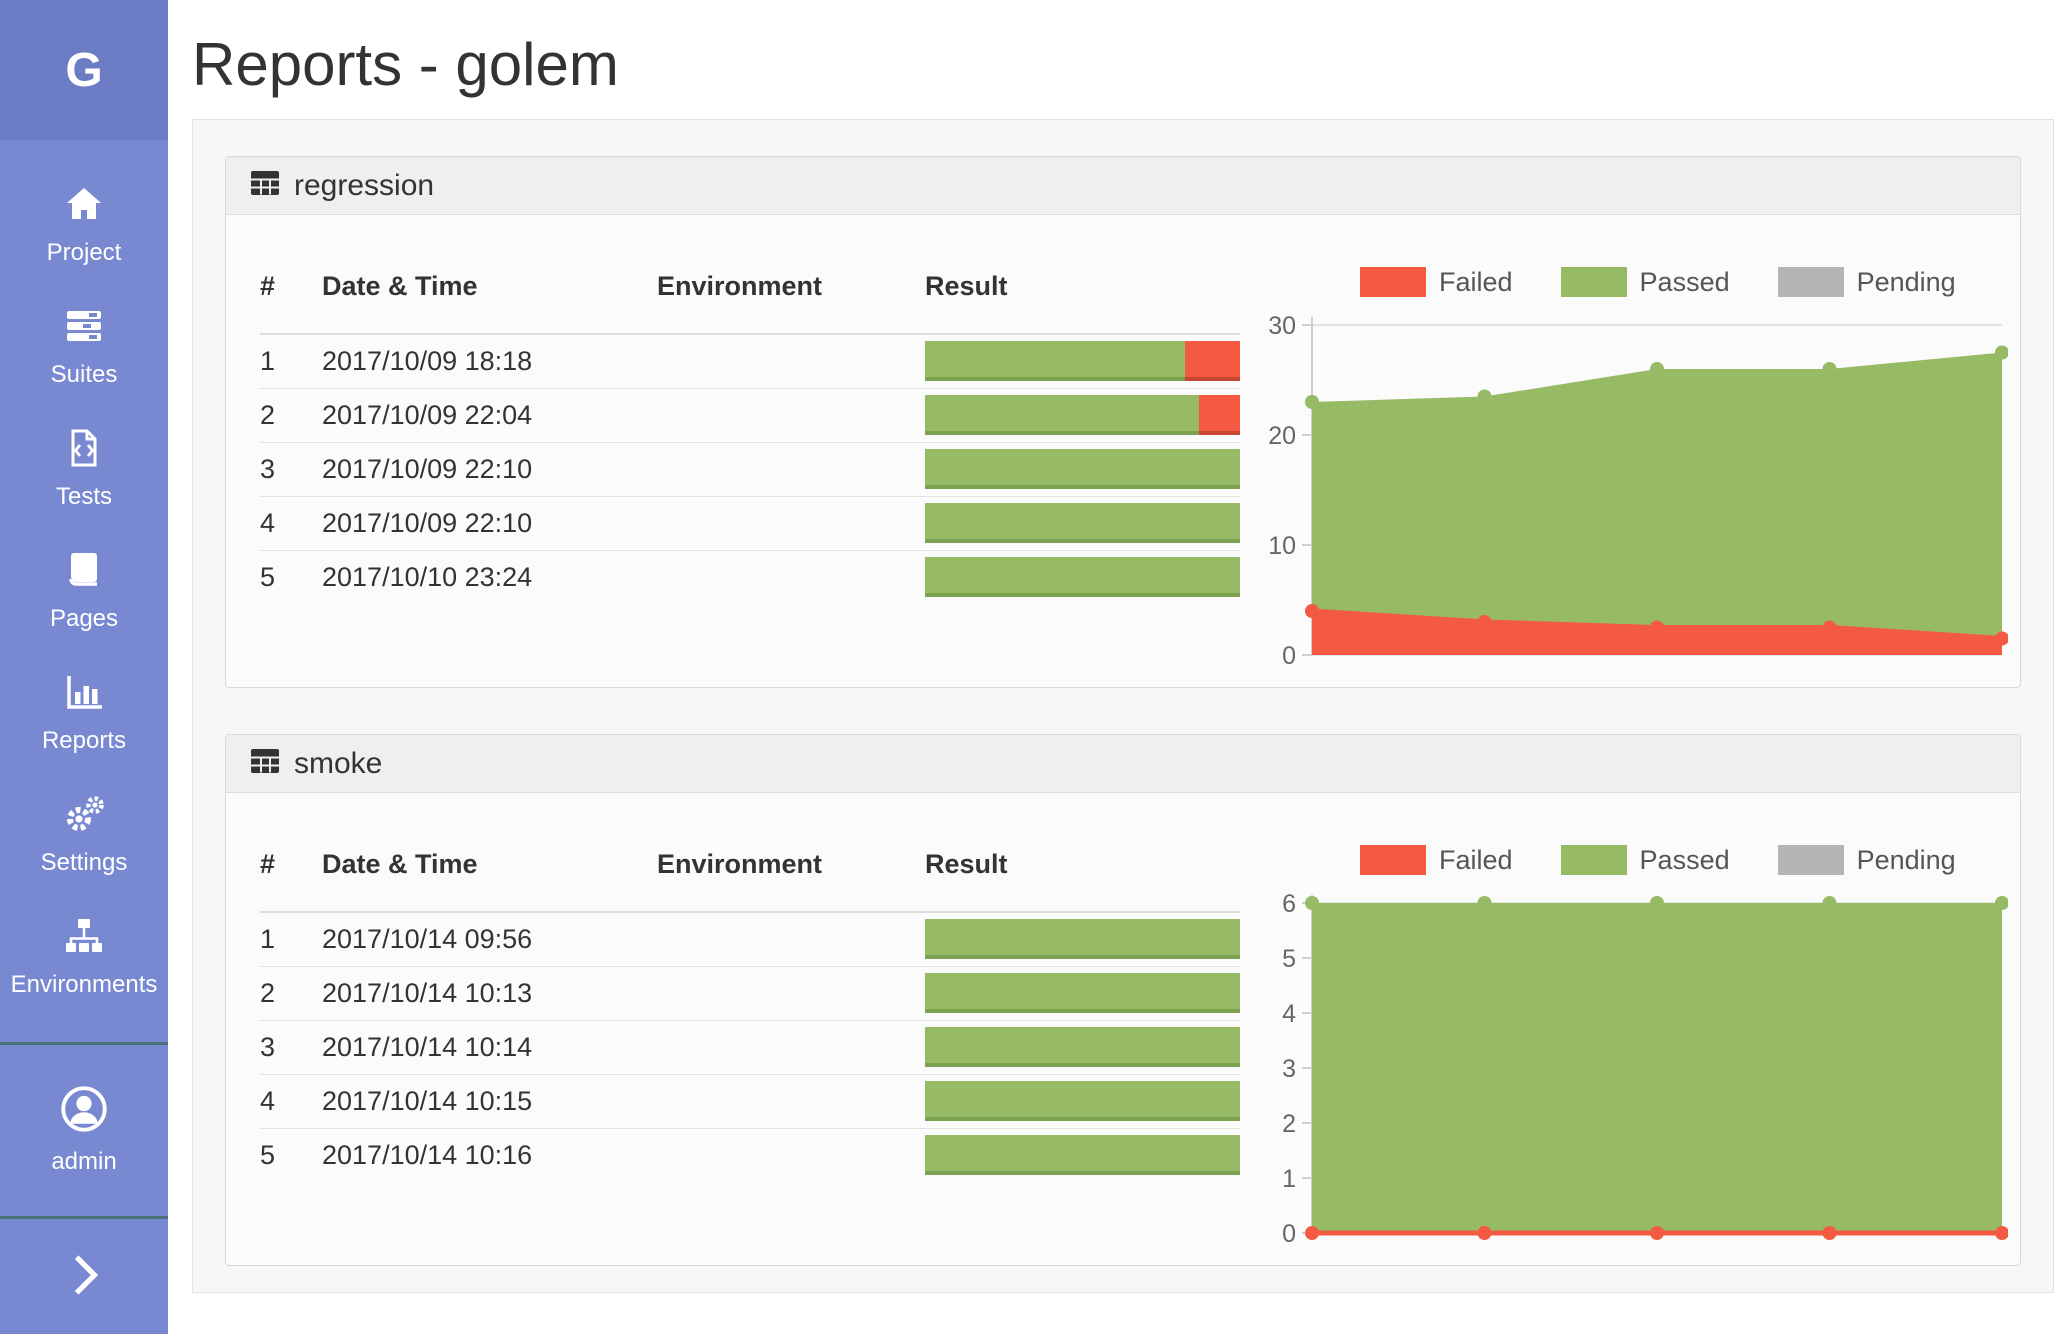 Image resolution: width=2066 pixels, height=1334 pixels. What do you see at coordinates (1645, 1069) in the screenshot?
I see `executions-area-chart: 0 1 2 3 4 5 6` at bounding box center [1645, 1069].